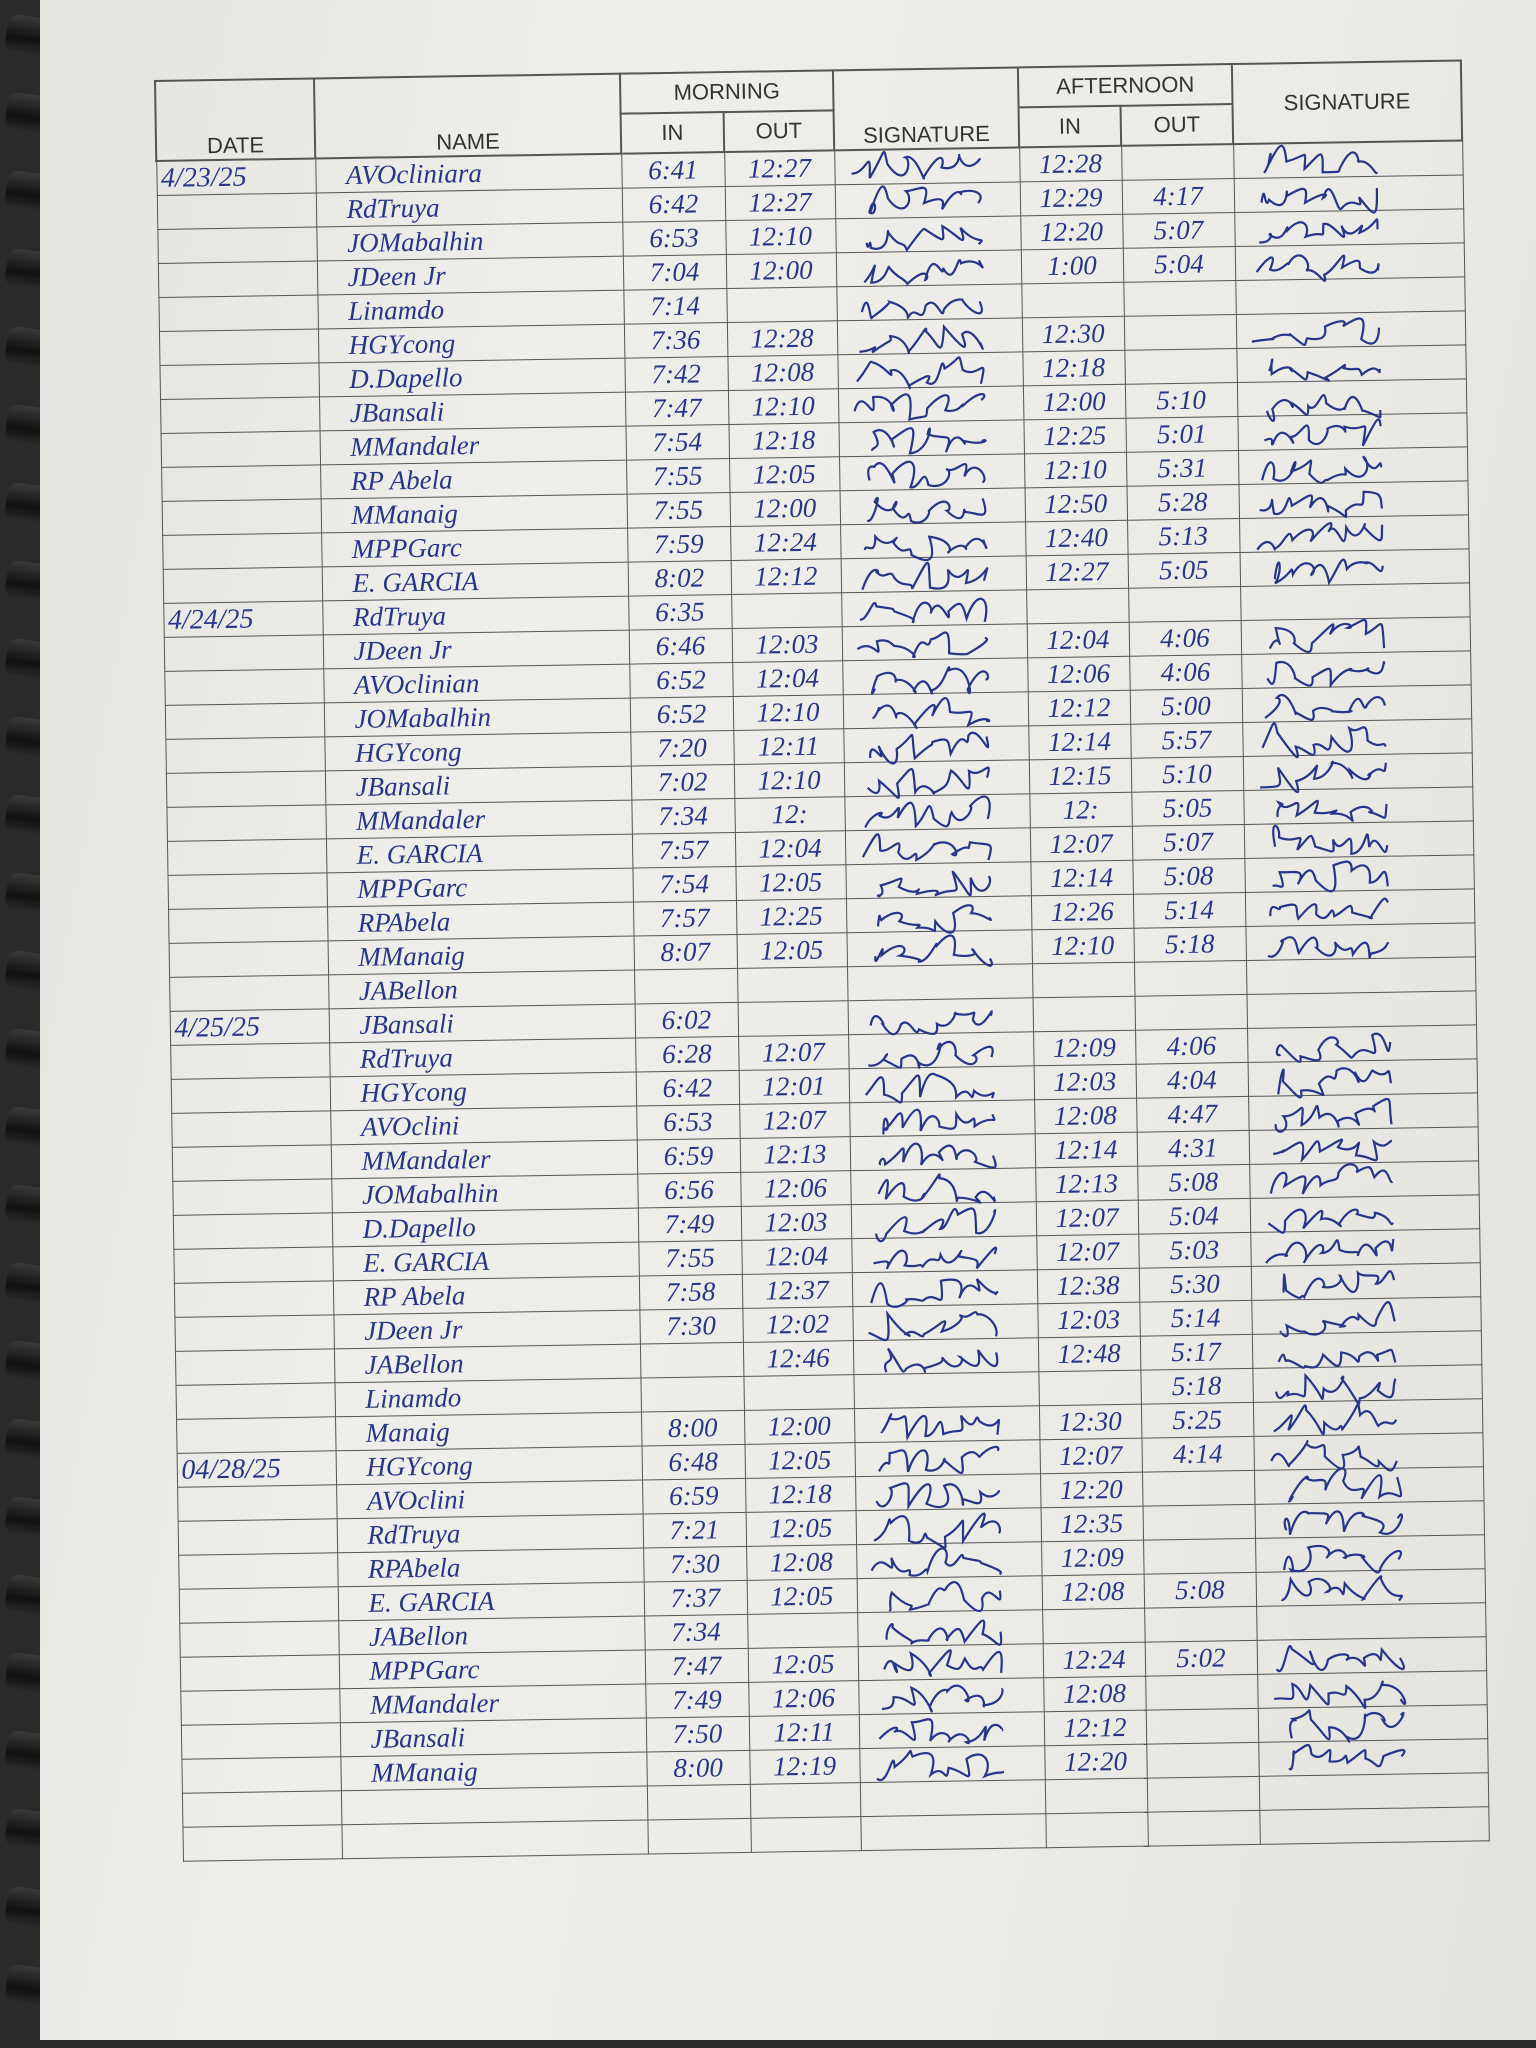 The width and height of the screenshot is (1536, 2048). Describe the element at coordinates (1183, 502) in the screenshot. I see `afternoon-out-cell: 5:28` at that location.